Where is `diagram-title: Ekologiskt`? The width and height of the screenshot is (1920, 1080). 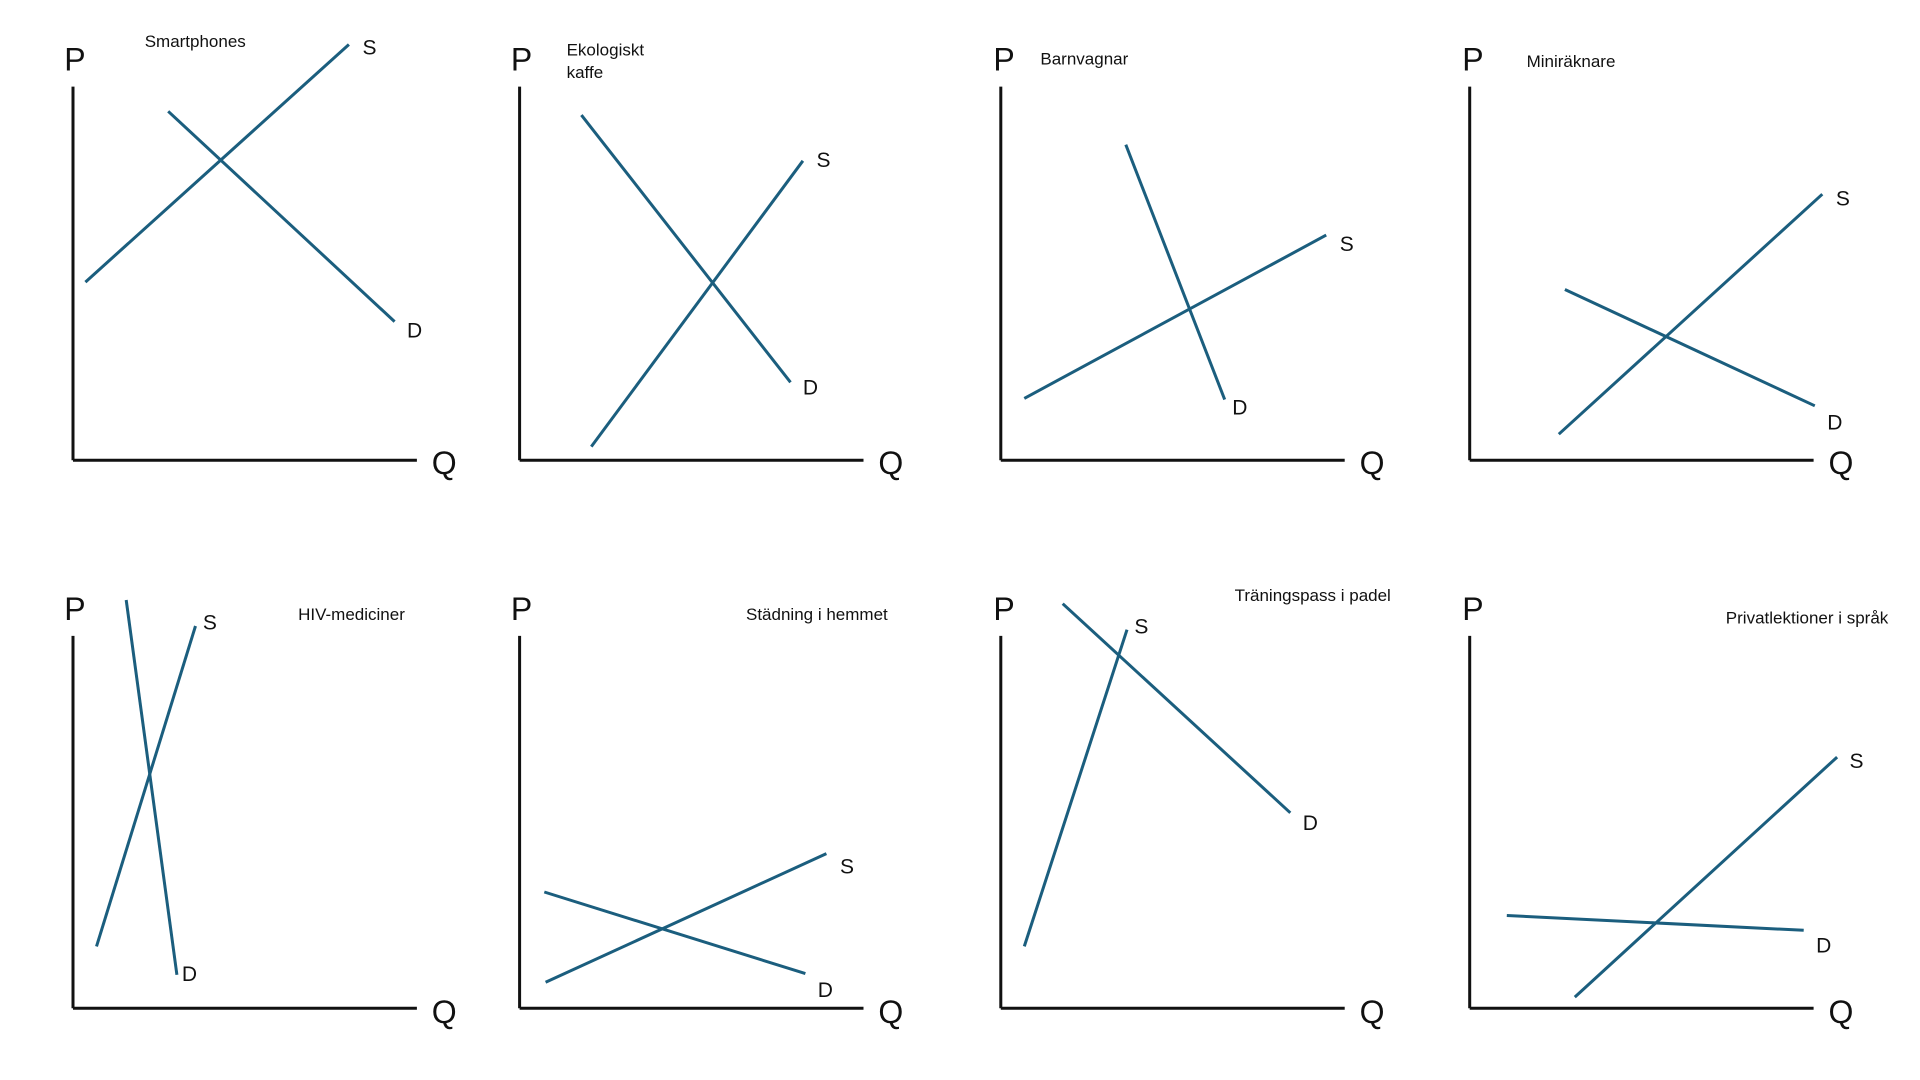
diagram-title: Ekologiskt is located at coordinates (606, 50).